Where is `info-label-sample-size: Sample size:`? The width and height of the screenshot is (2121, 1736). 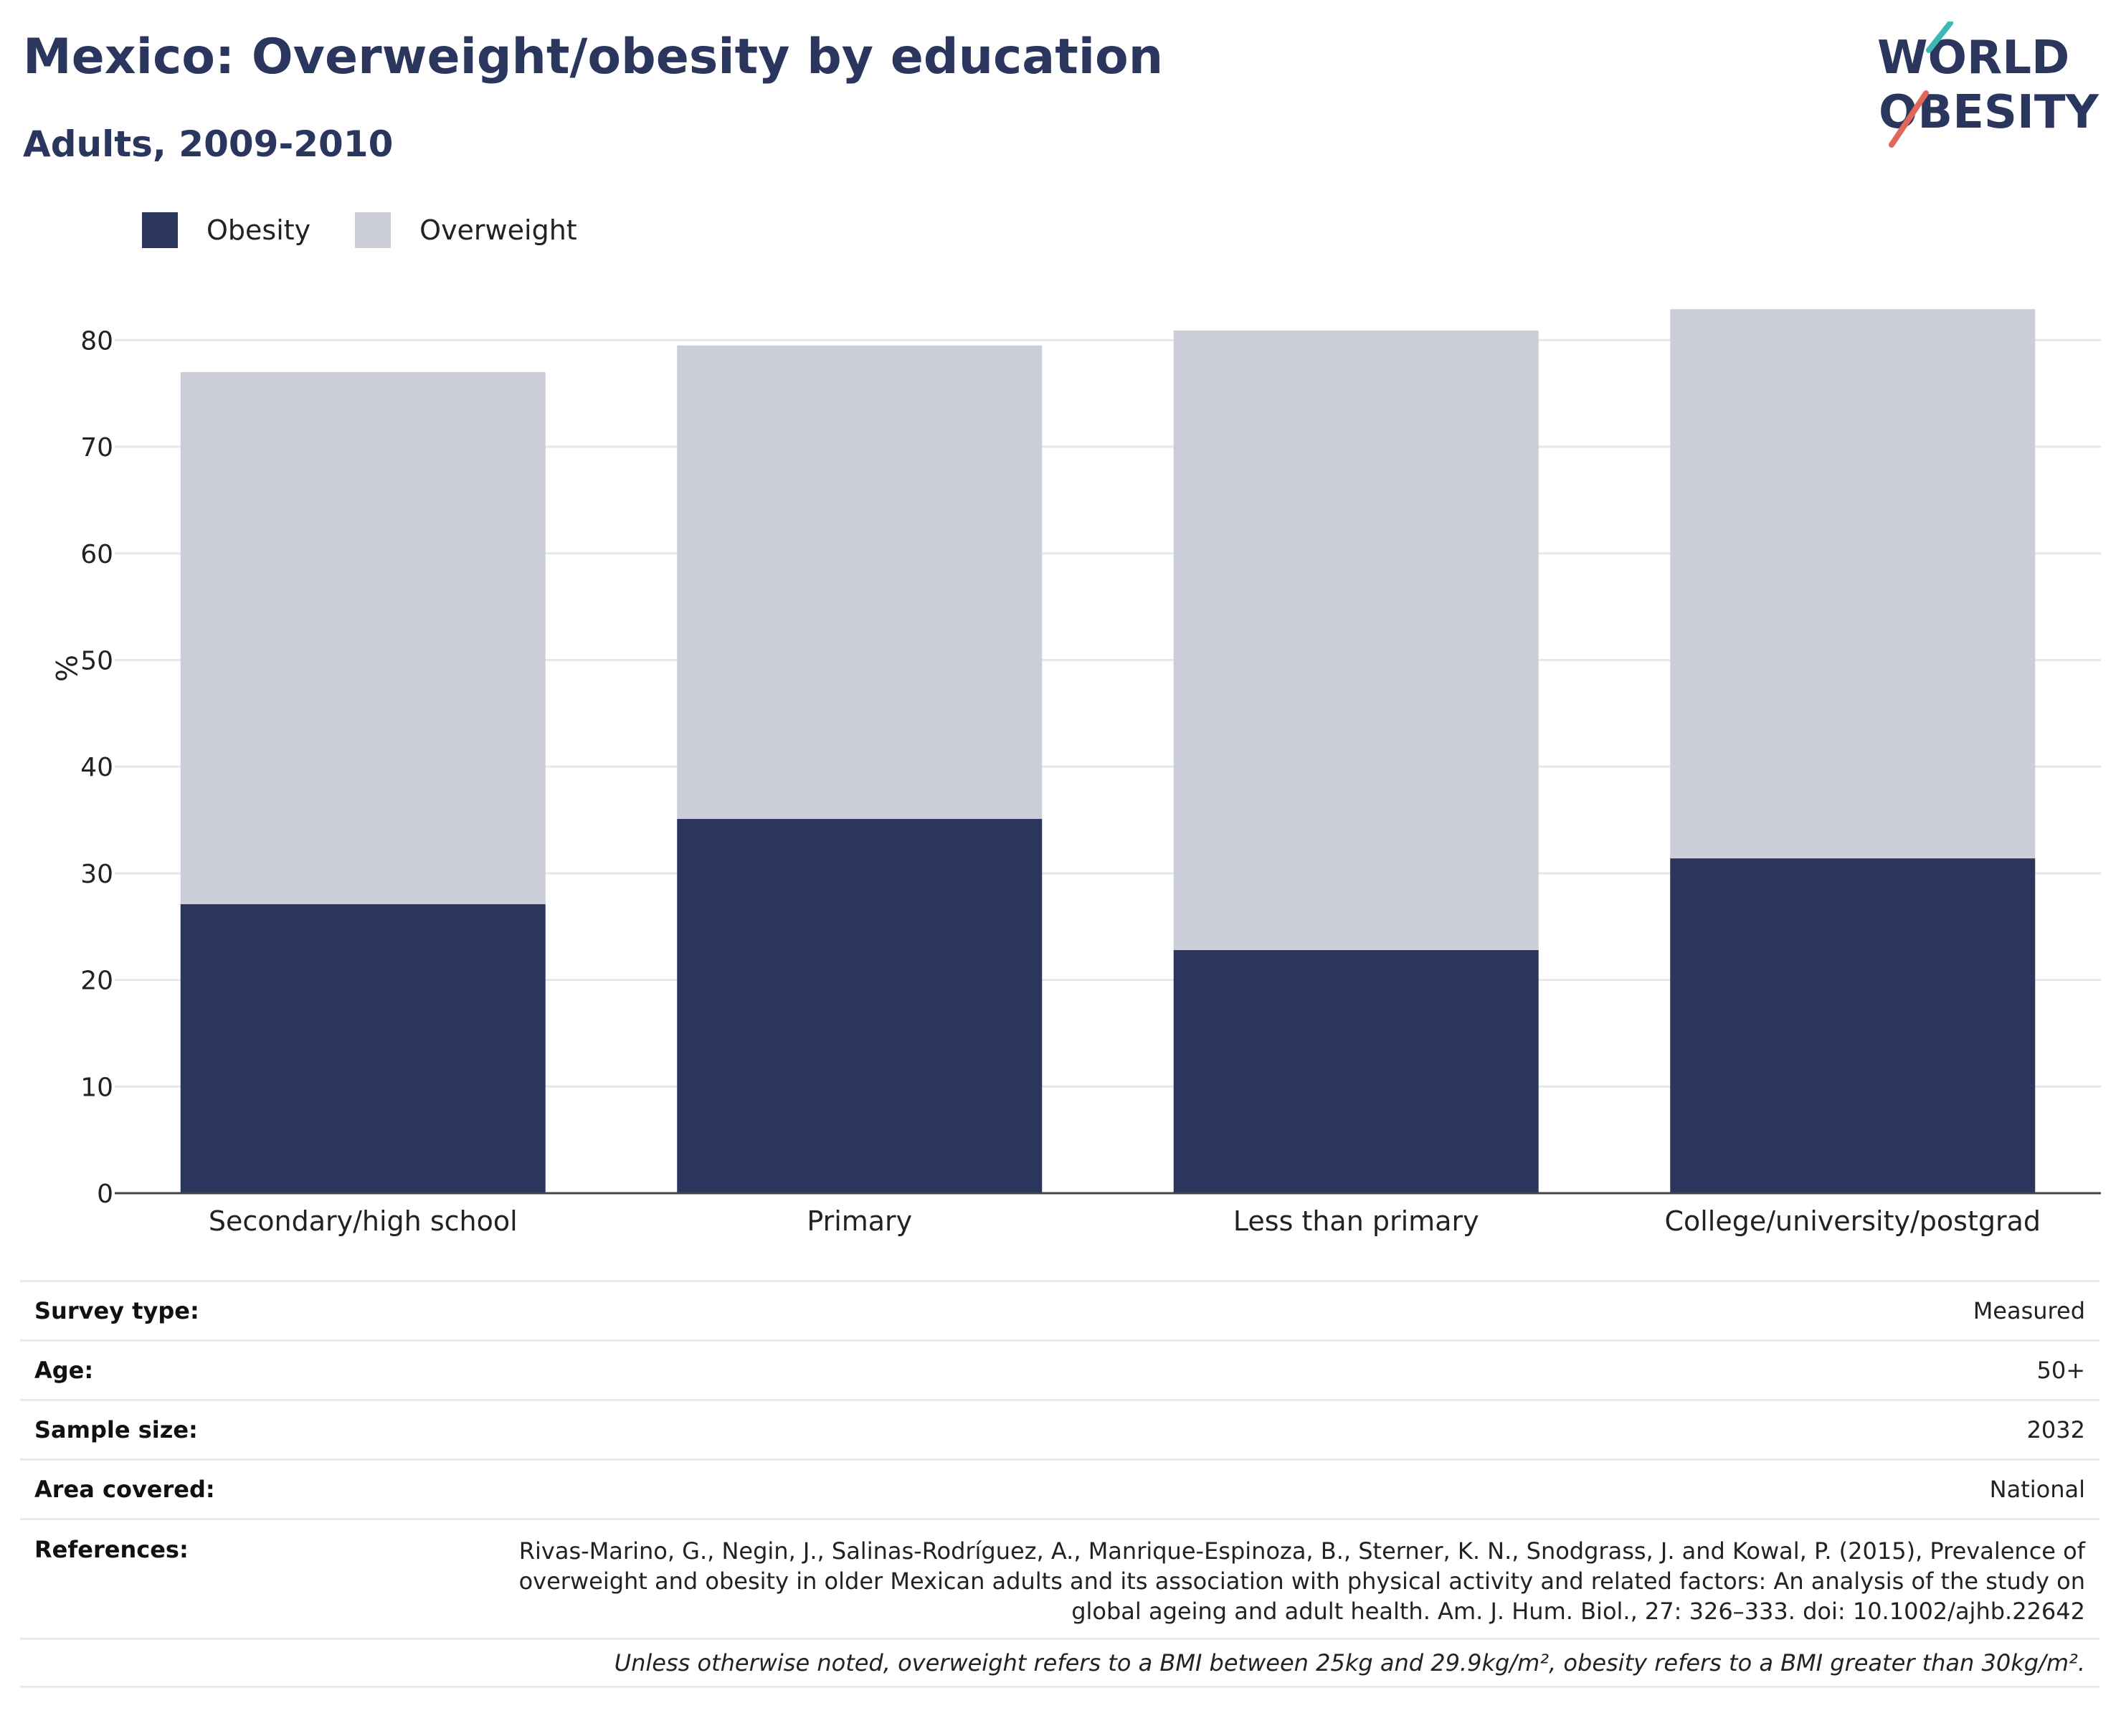 info-label-sample-size: Sample size: is located at coordinates (116, 1430).